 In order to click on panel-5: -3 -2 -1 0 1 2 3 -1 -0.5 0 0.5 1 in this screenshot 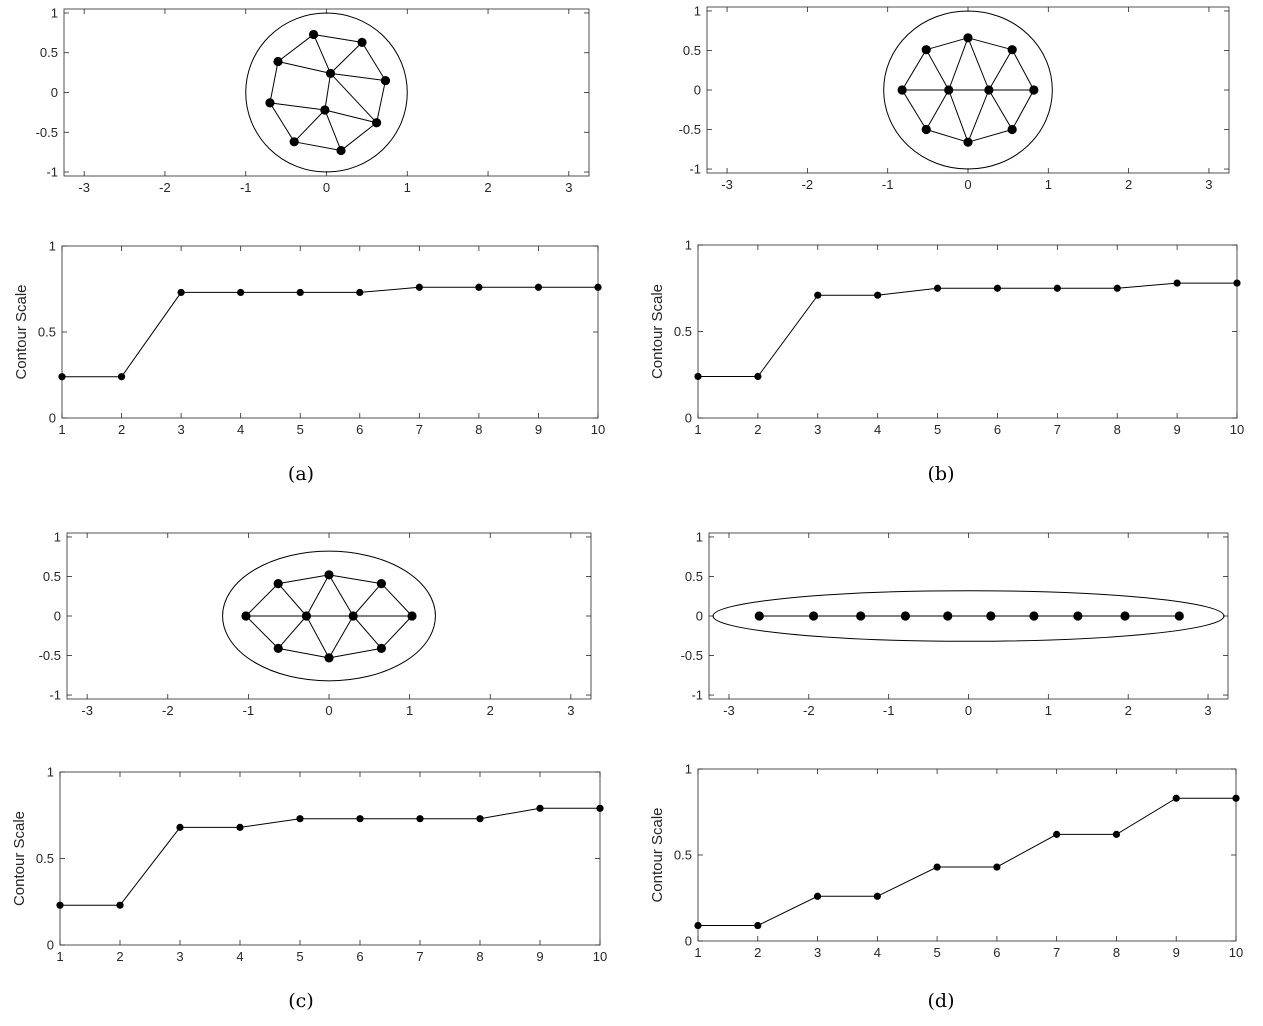, I will do `click(315, 623)`.